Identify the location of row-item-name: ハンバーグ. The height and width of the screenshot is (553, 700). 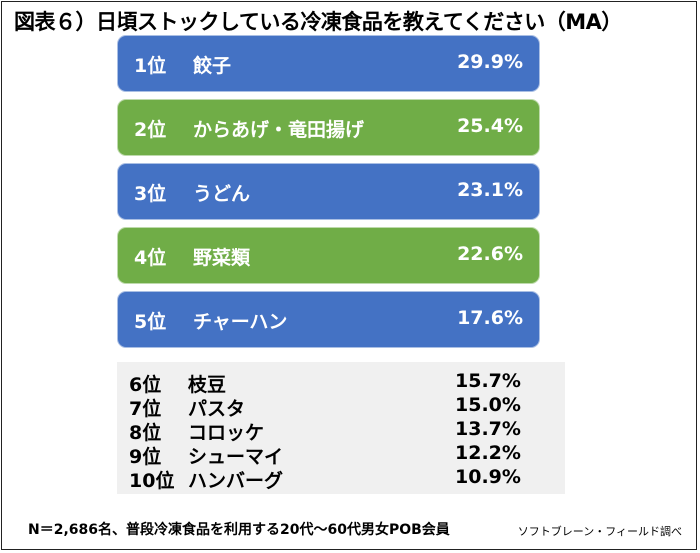
(236, 481).